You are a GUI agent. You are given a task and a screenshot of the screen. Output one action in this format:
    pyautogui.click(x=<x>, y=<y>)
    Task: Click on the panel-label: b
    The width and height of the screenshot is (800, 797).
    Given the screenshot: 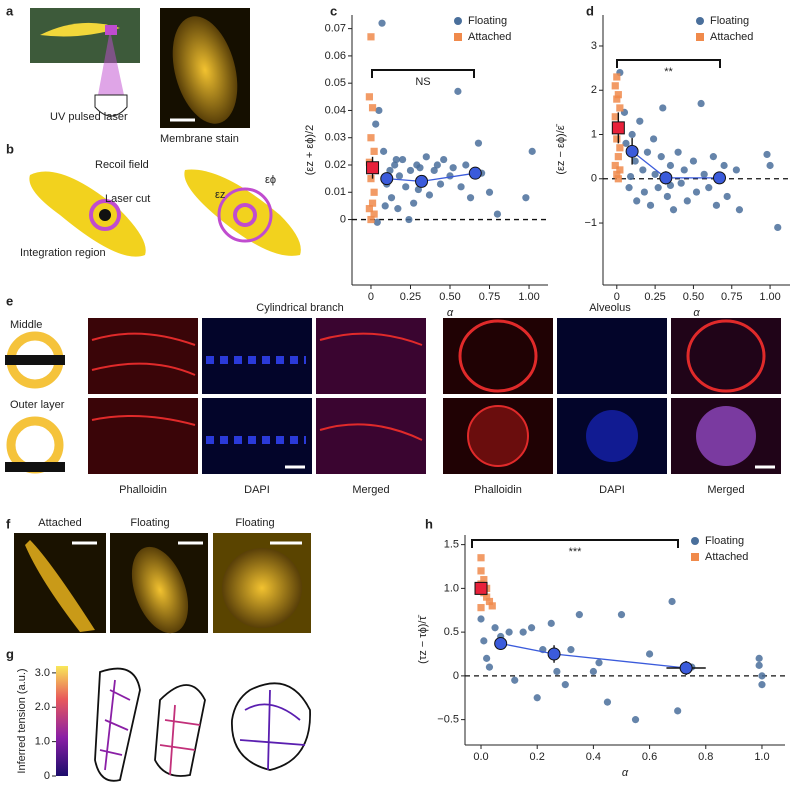 What is the action you would take?
    pyautogui.click(x=10, y=148)
    